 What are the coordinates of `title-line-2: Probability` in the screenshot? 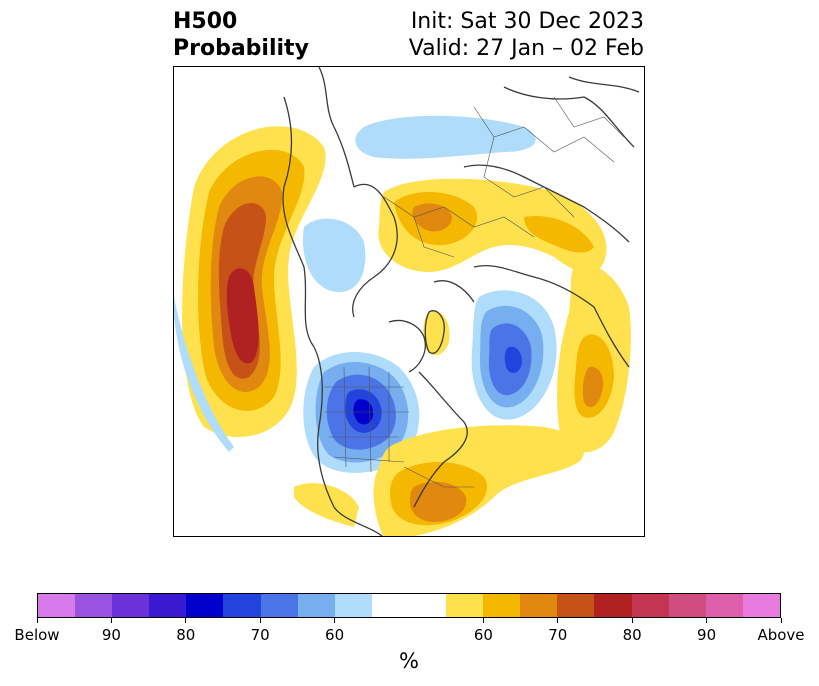 It's located at (241, 48).